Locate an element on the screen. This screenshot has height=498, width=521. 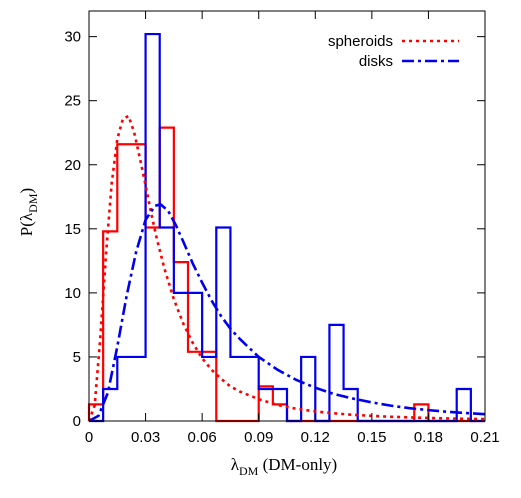
y-tick-label: 20 is located at coordinates (72, 165).